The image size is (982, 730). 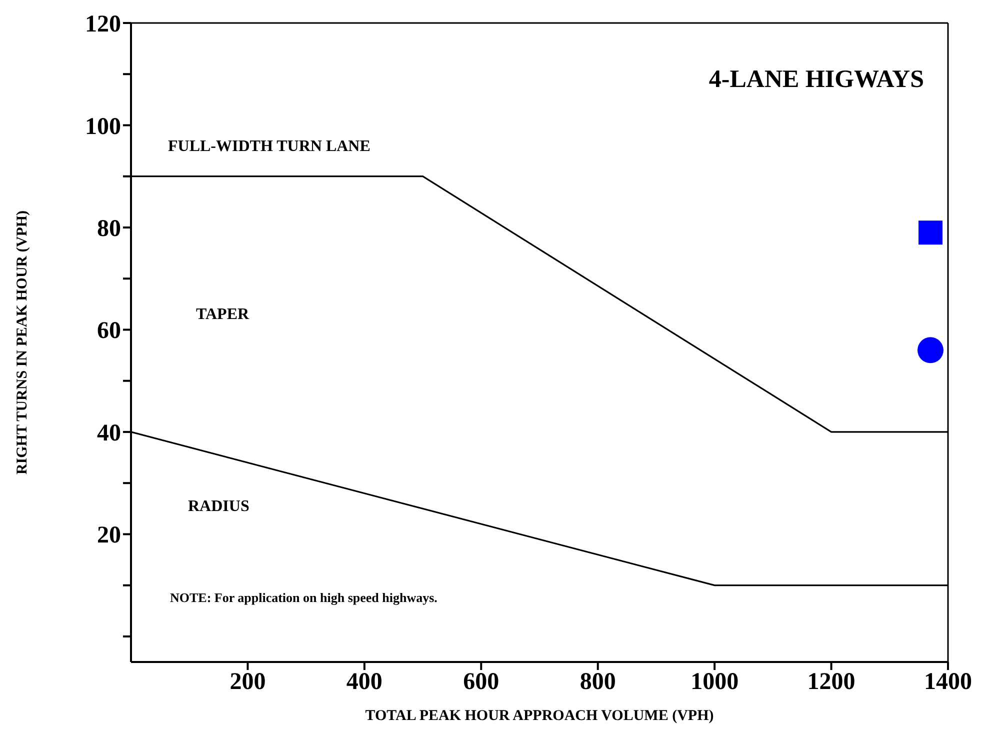 What do you see at coordinates (109, 229) in the screenshot?
I see `y-tick-label: 80` at bounding box center [109, 229].